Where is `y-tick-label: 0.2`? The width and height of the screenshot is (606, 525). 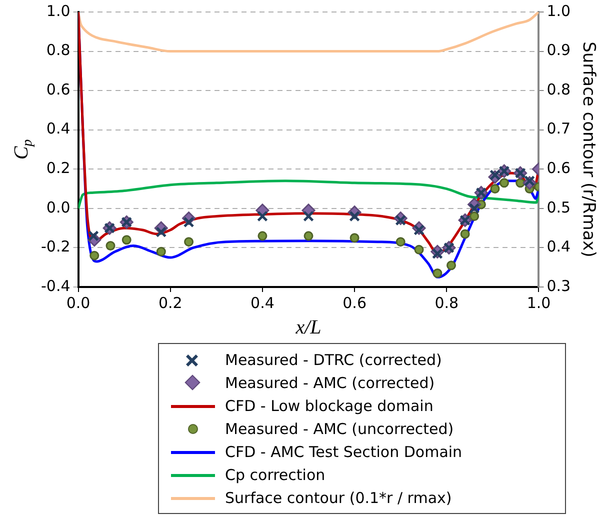
y-tick-label: 0.2 is located at coordinates (58, 168).